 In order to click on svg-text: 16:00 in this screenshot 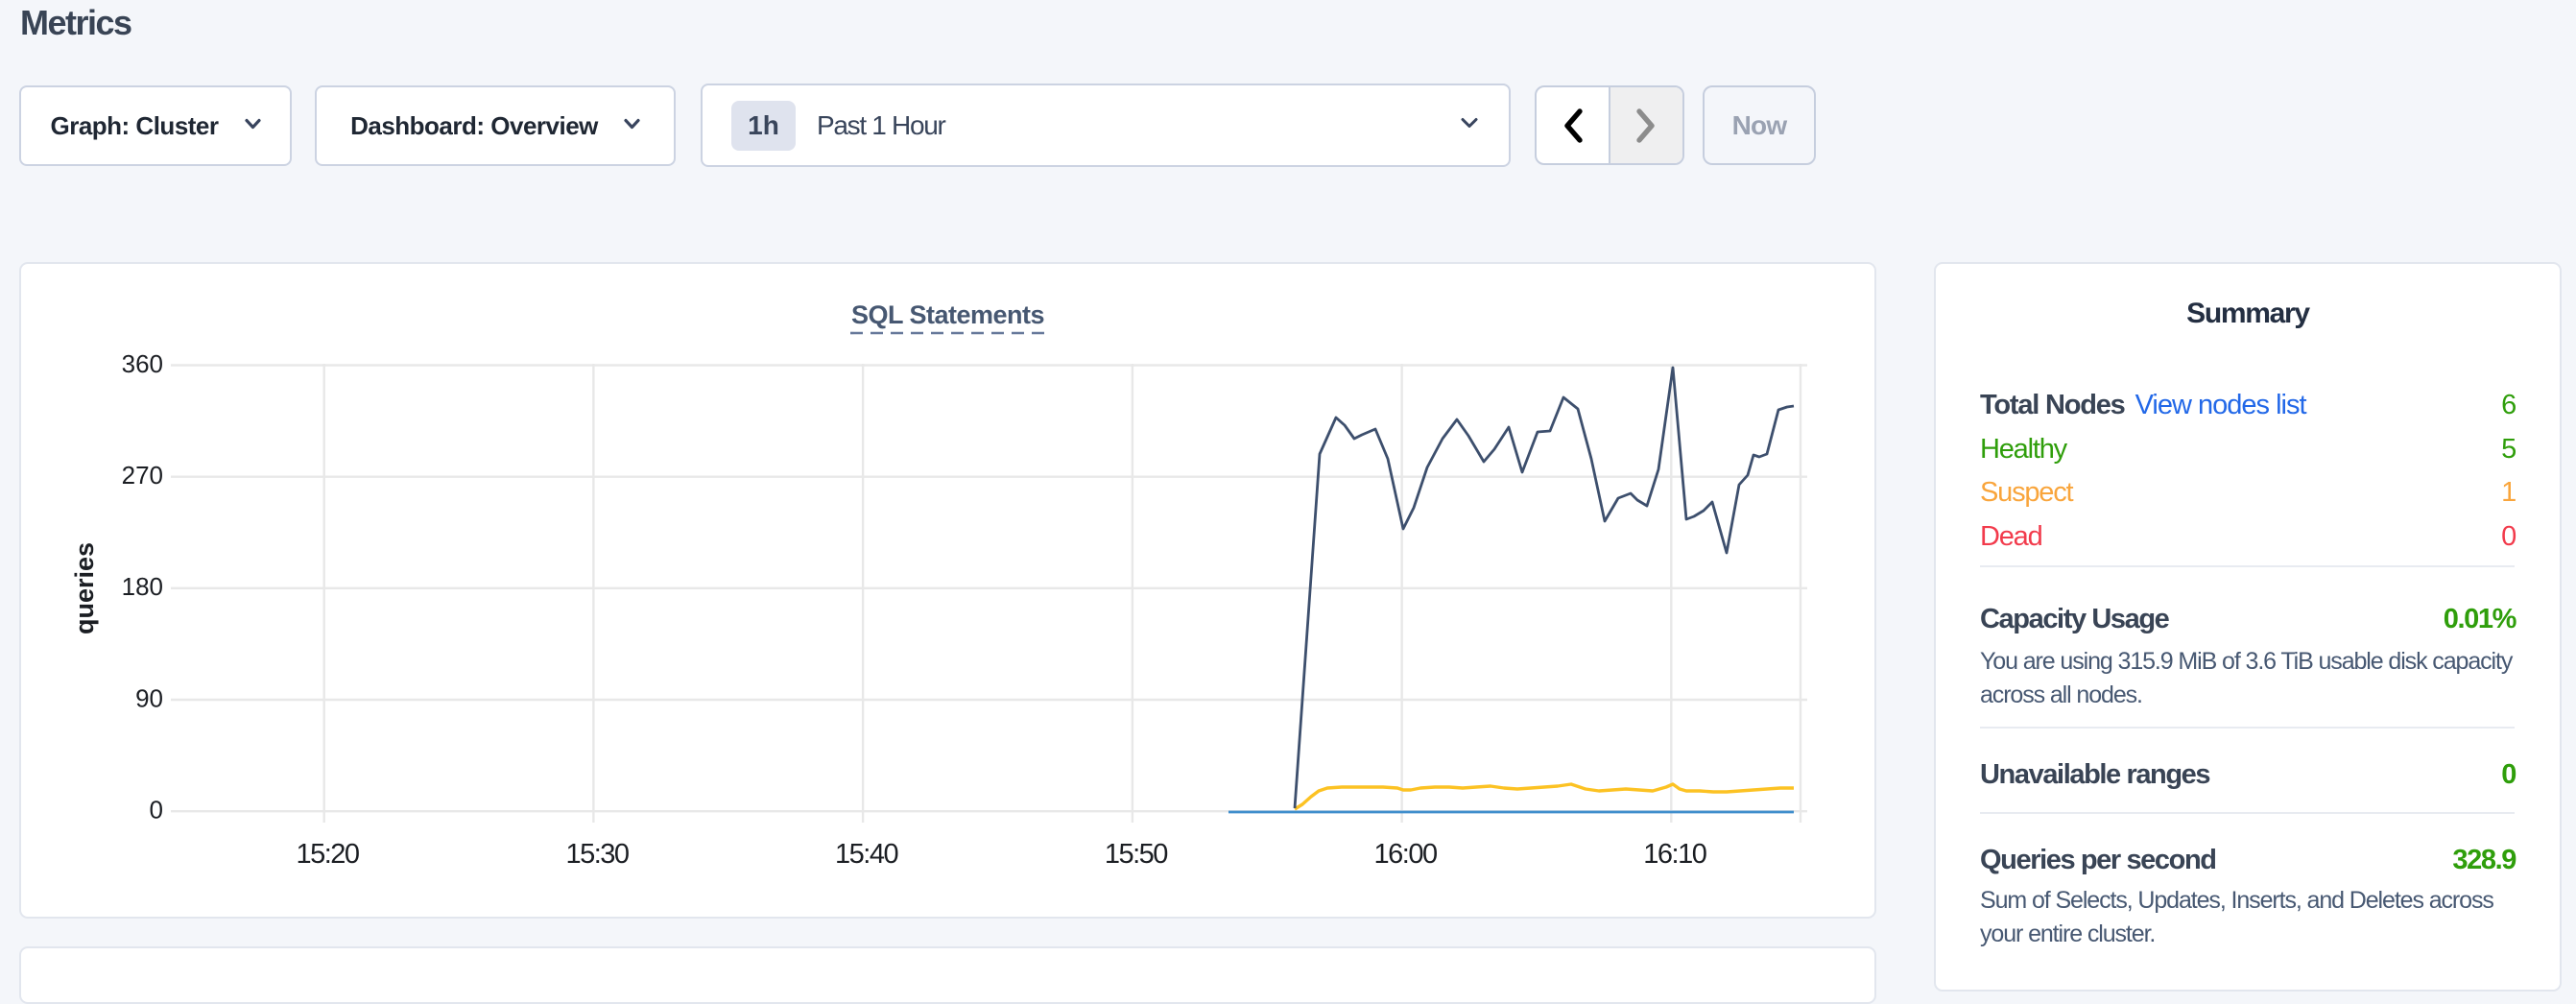, I will do `click(1405, 854)`.